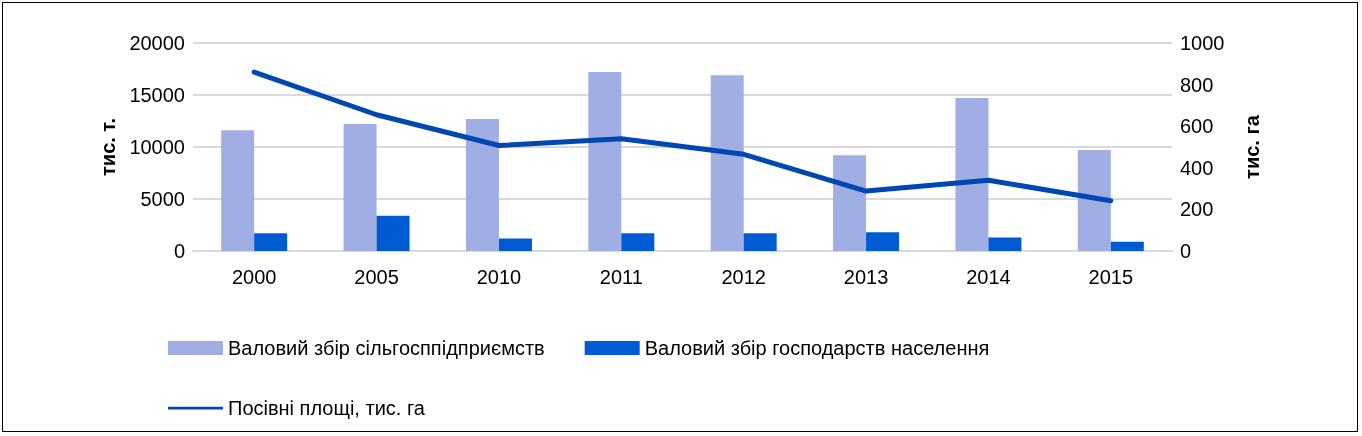  What do you see at coordinates (743, 277) in the screenshot?
I see `x-tick-label: 2012` at bounding box center [743, 277].